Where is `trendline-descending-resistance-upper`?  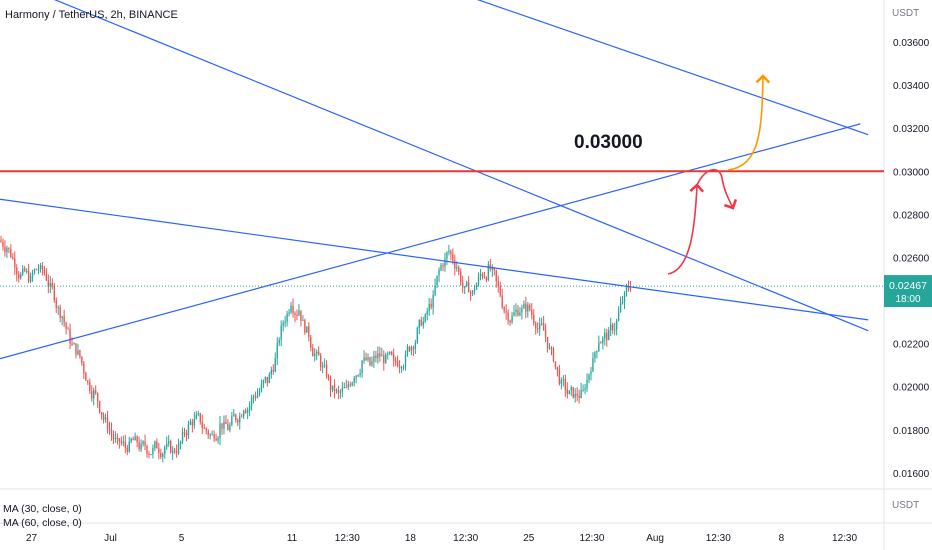
trendline-descending-resistance-upper is located at coordinates (632, 68).